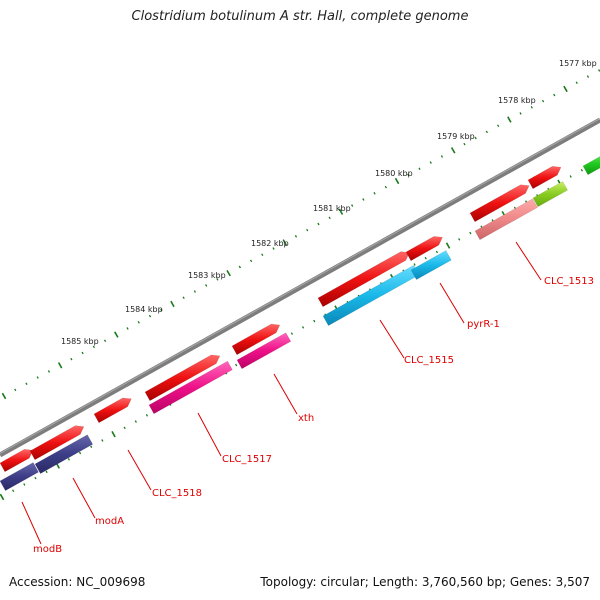 Image resolution: width=600 pixels, height=600 pixels. Describe the element at coordinates (47, 549) in the screenshot. I see `gene-label-modb: modB` at that location.